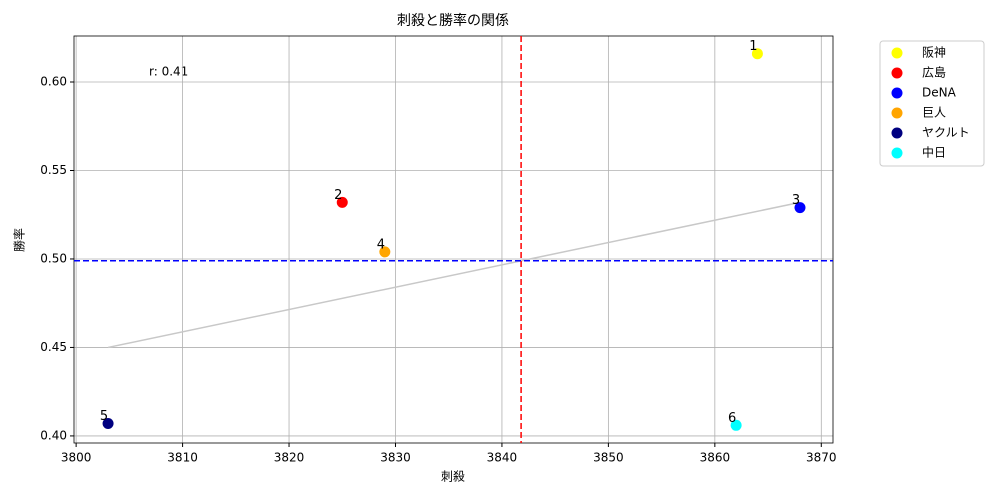 The image size is (1000, 500). Describe the element at coordinates (53, 170) in the screenshot. I see `y-tick-label: 0.55` at that location.